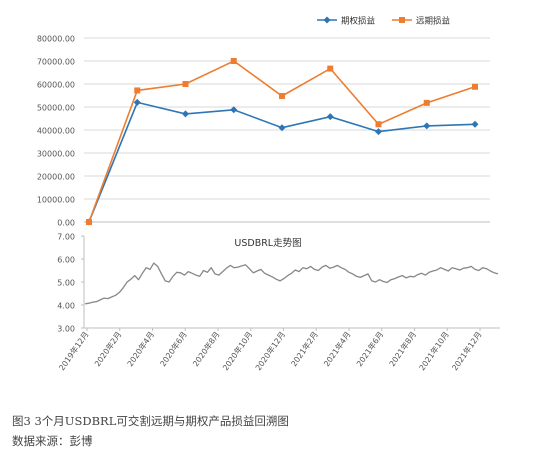  I want to click on top-y-tick-label: 20000.00, so click(56, 177).